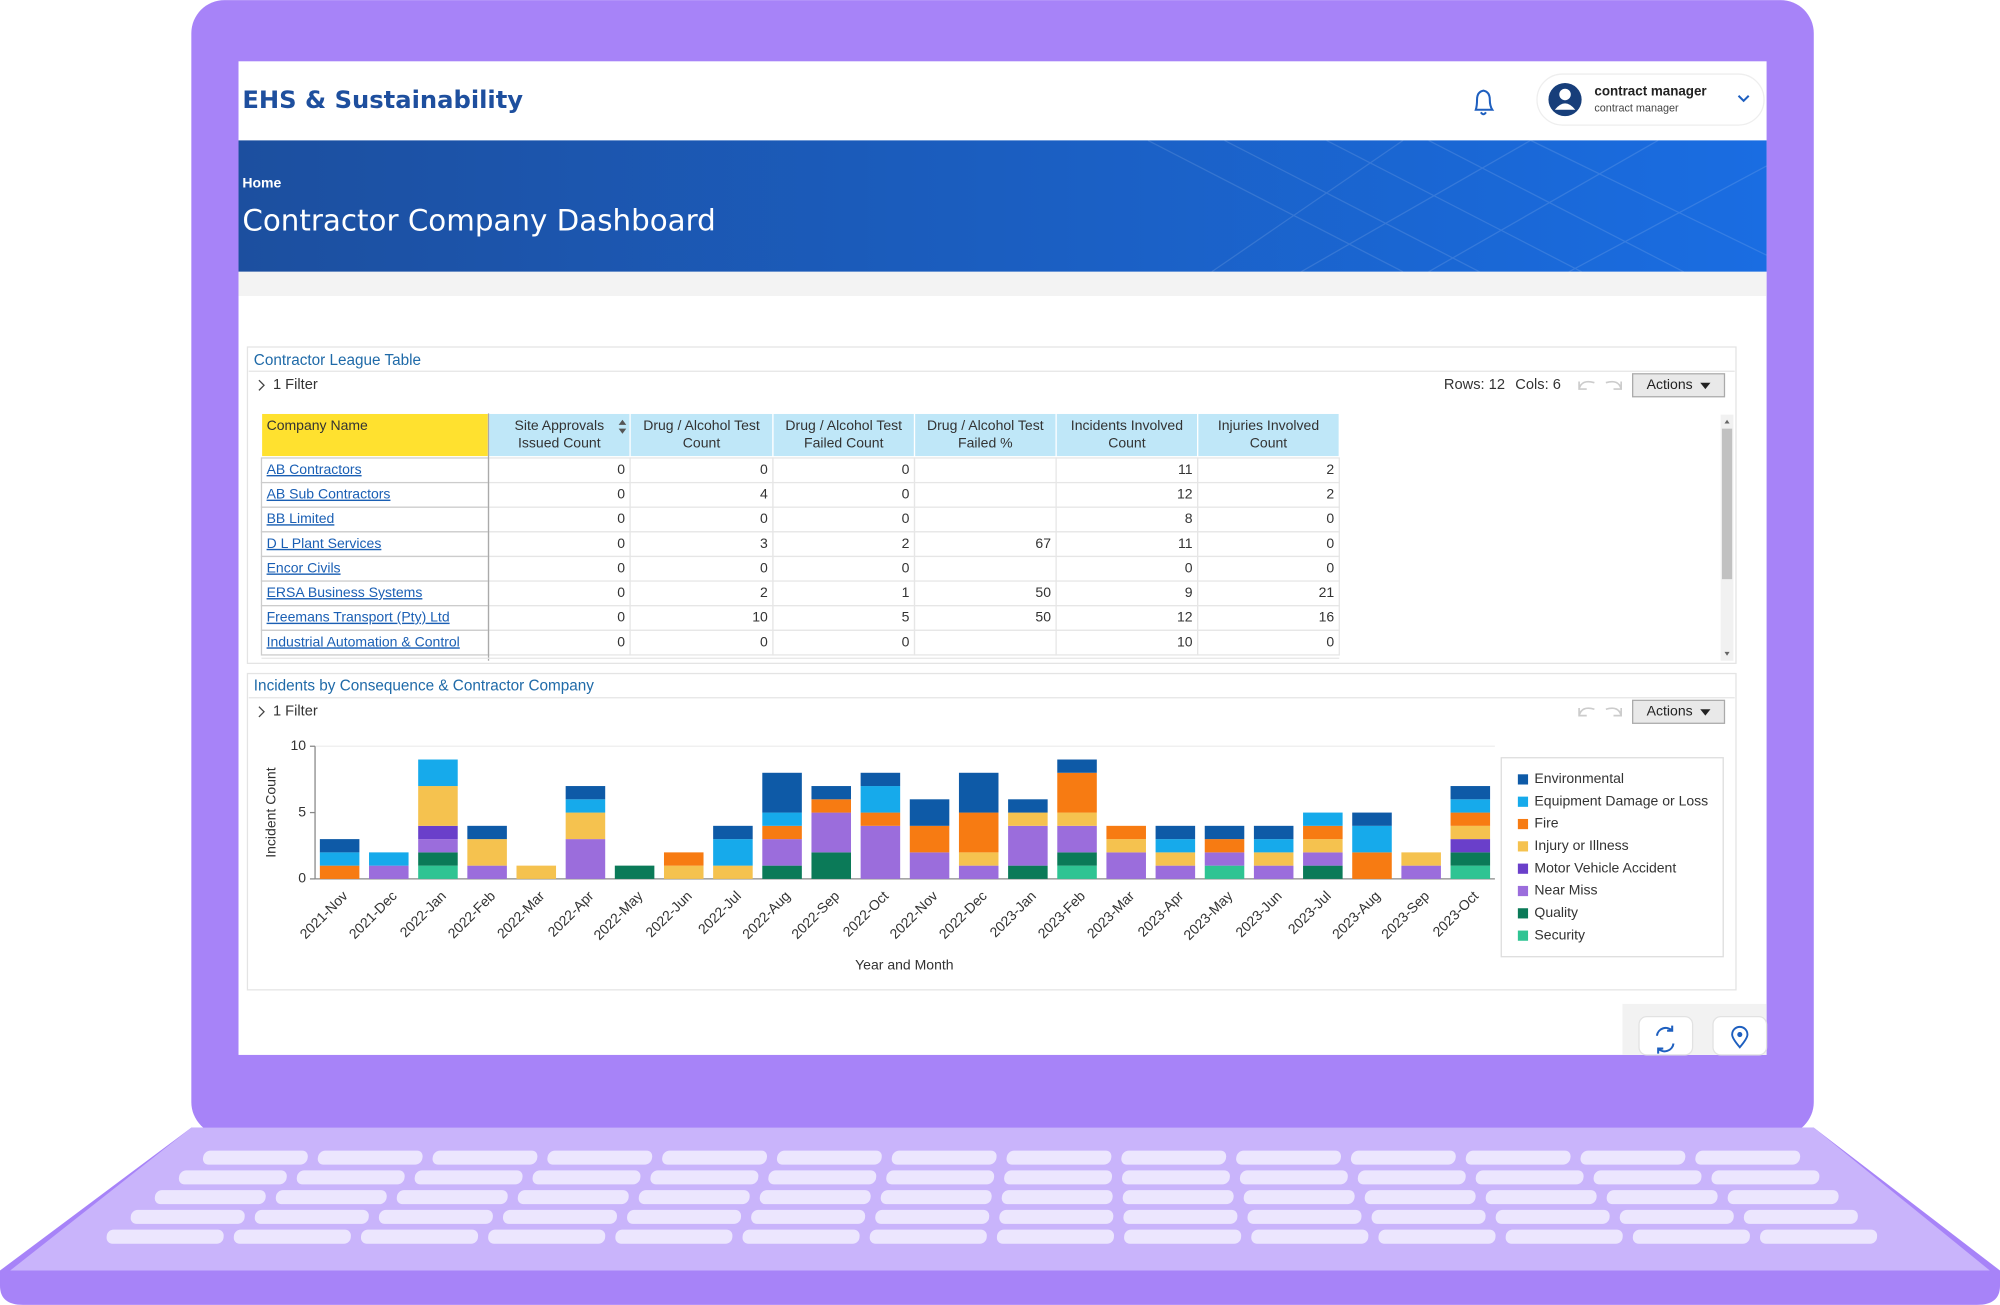  I want to click on filter-label: 1 Filter, so click(295, 385).